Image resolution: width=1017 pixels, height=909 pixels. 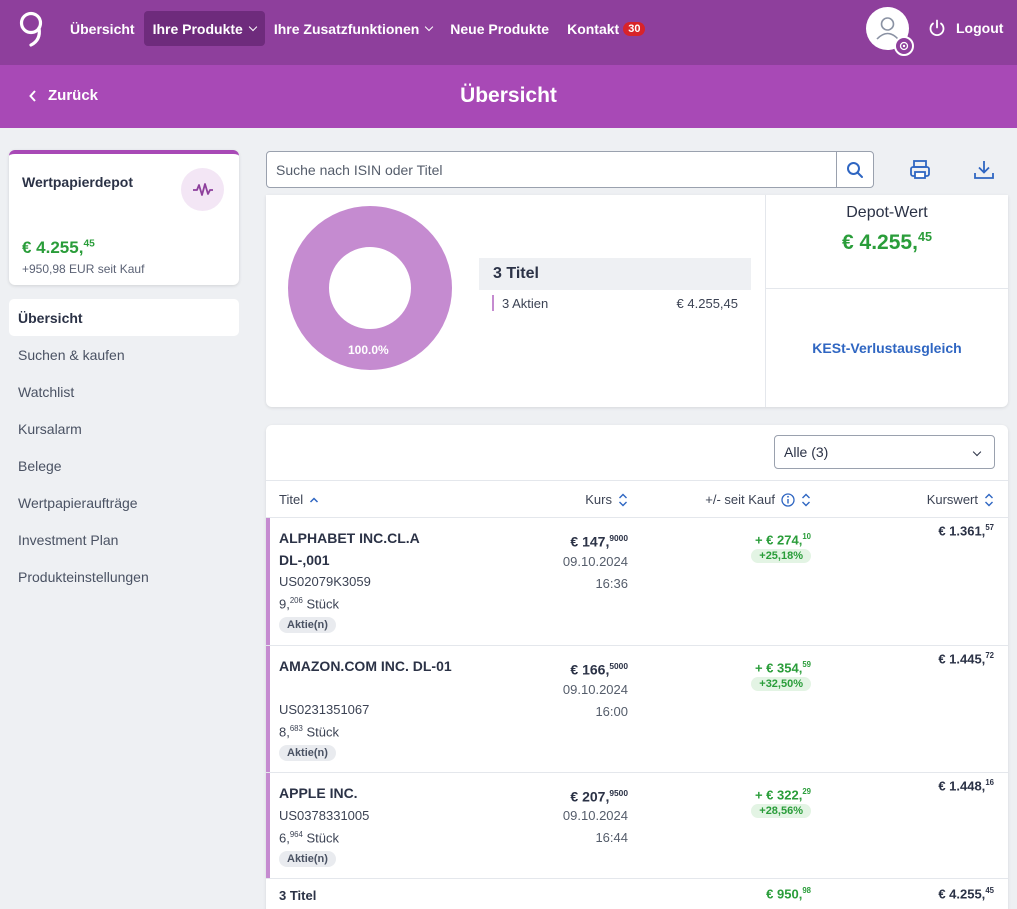 I want to click on column-label: Titel, so click(x=291, y=499).